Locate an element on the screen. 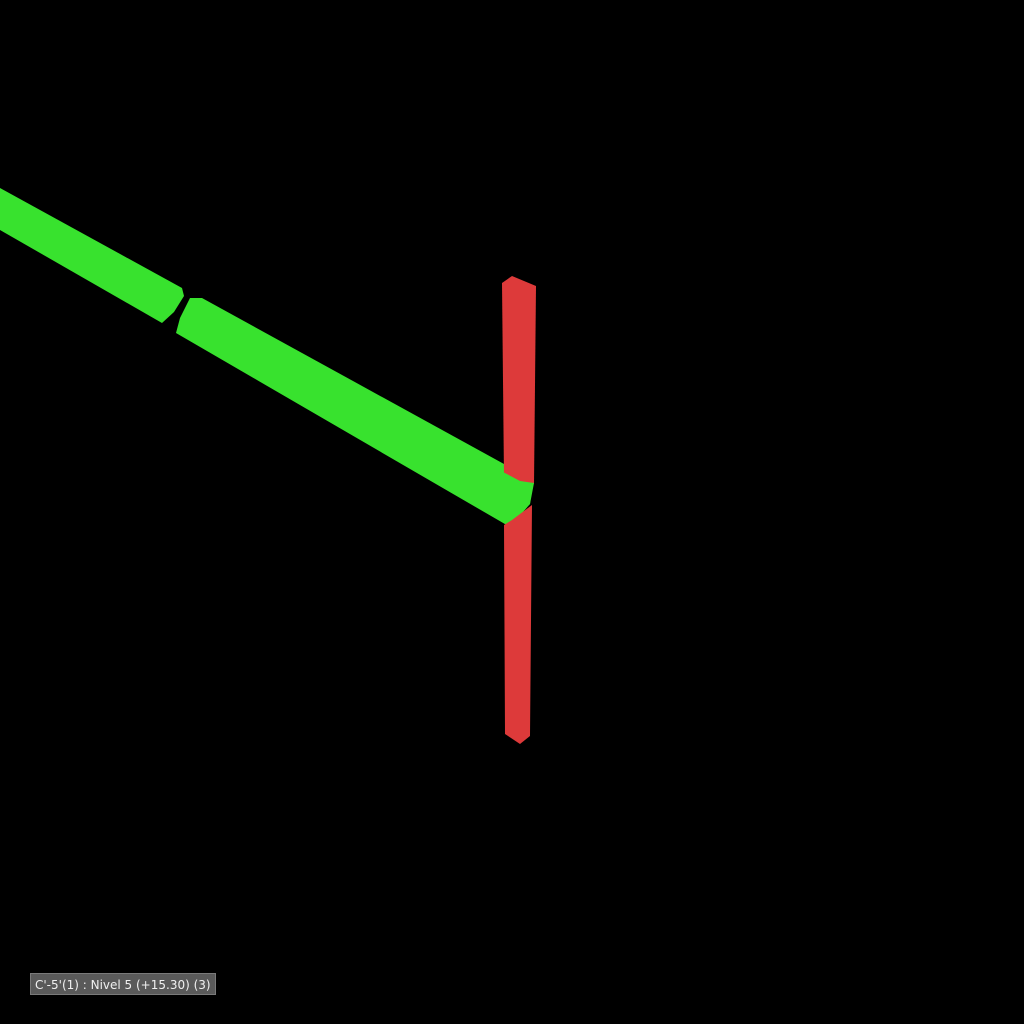 Image resolution: width=1024 pixels, height=1024 pixels. beam-end-cap is located at coordinates (518, 493).